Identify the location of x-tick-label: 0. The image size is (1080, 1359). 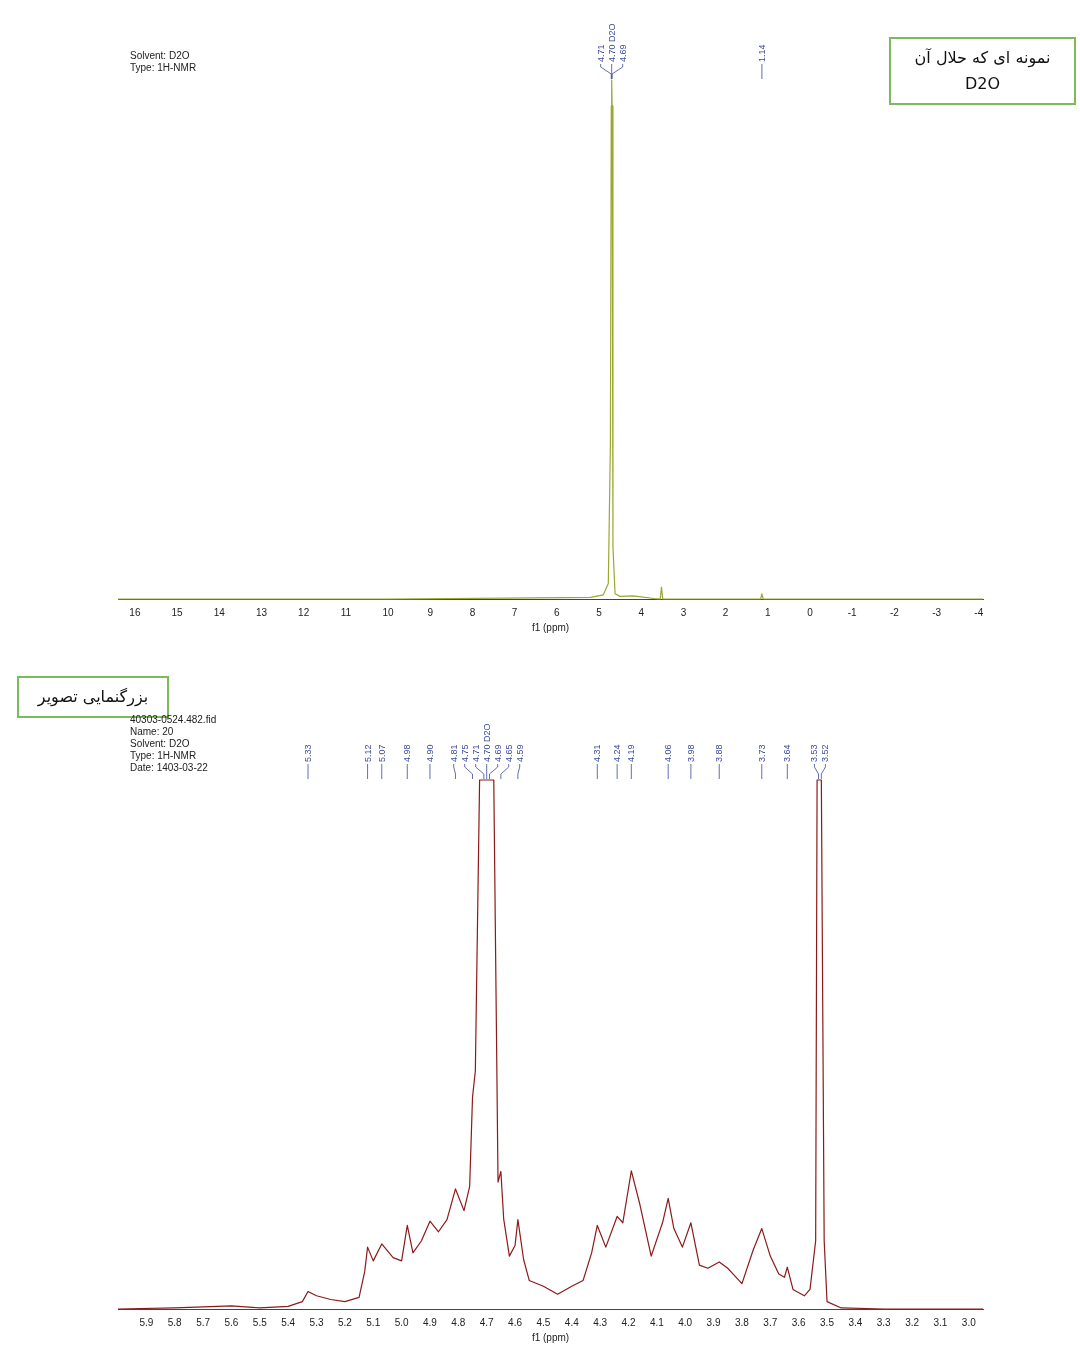
(810, 612).